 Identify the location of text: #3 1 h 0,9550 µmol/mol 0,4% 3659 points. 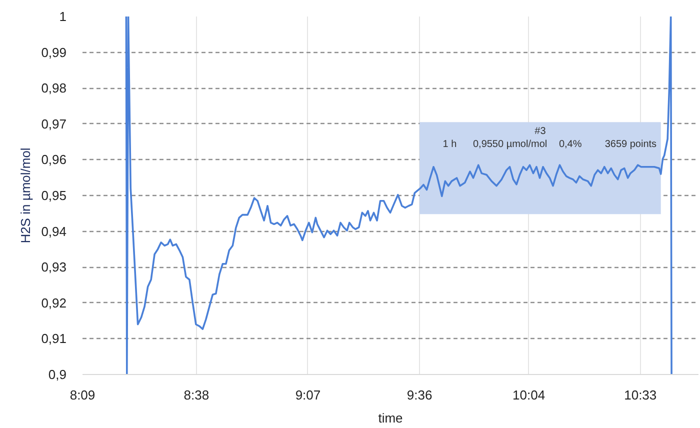
(549, 138).